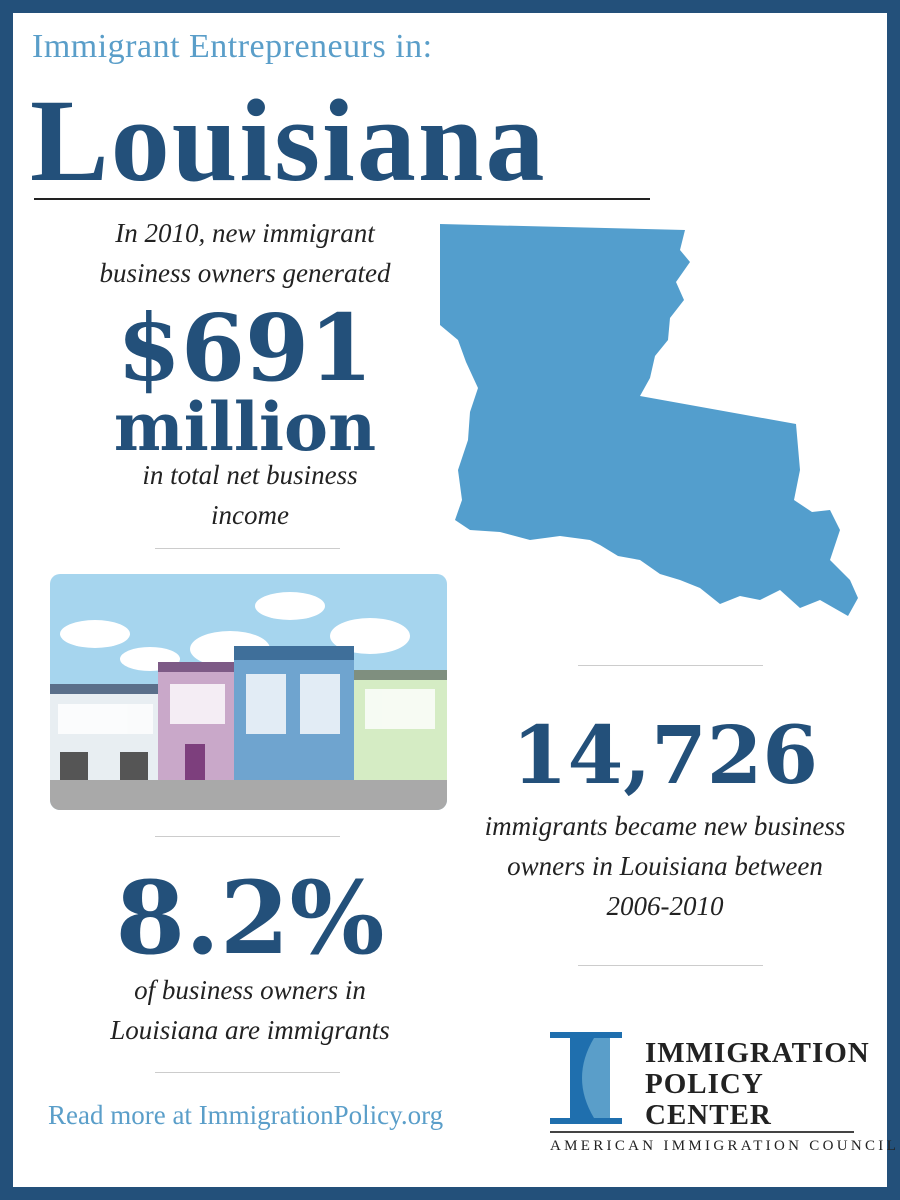 Image resolution: width=900 pixels, height=1200 pixels. Describe the element at coordinates (288, 140) in the screenshot. I see `page-title: Louisiana` at that location.